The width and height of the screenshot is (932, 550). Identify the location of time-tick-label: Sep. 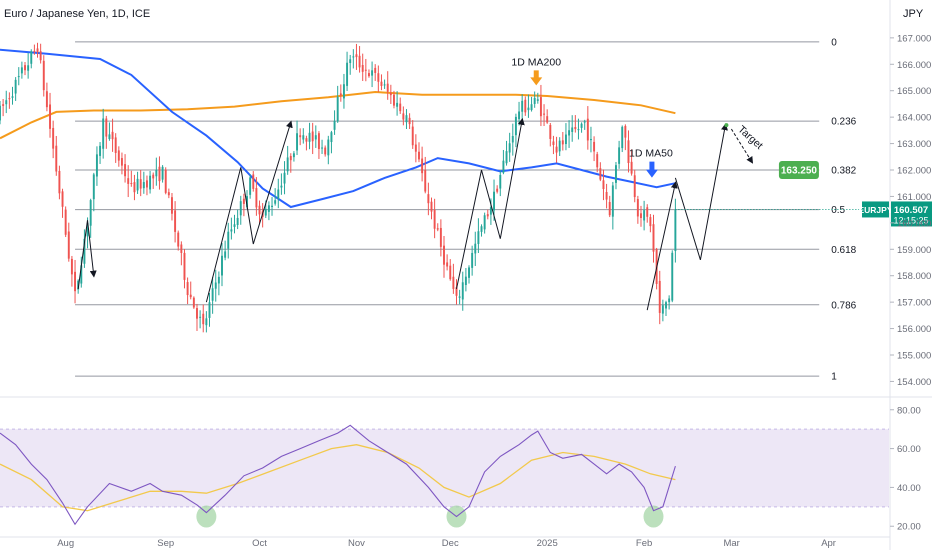
(165, 543).